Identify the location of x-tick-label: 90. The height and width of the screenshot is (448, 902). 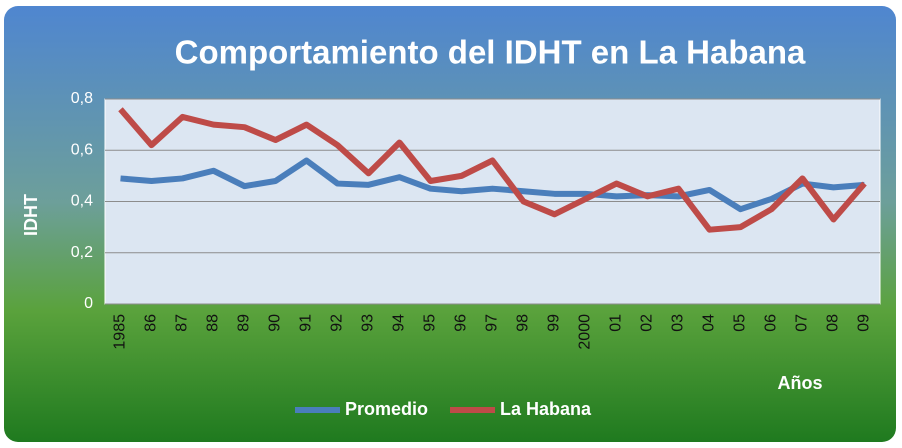
(275, 323).